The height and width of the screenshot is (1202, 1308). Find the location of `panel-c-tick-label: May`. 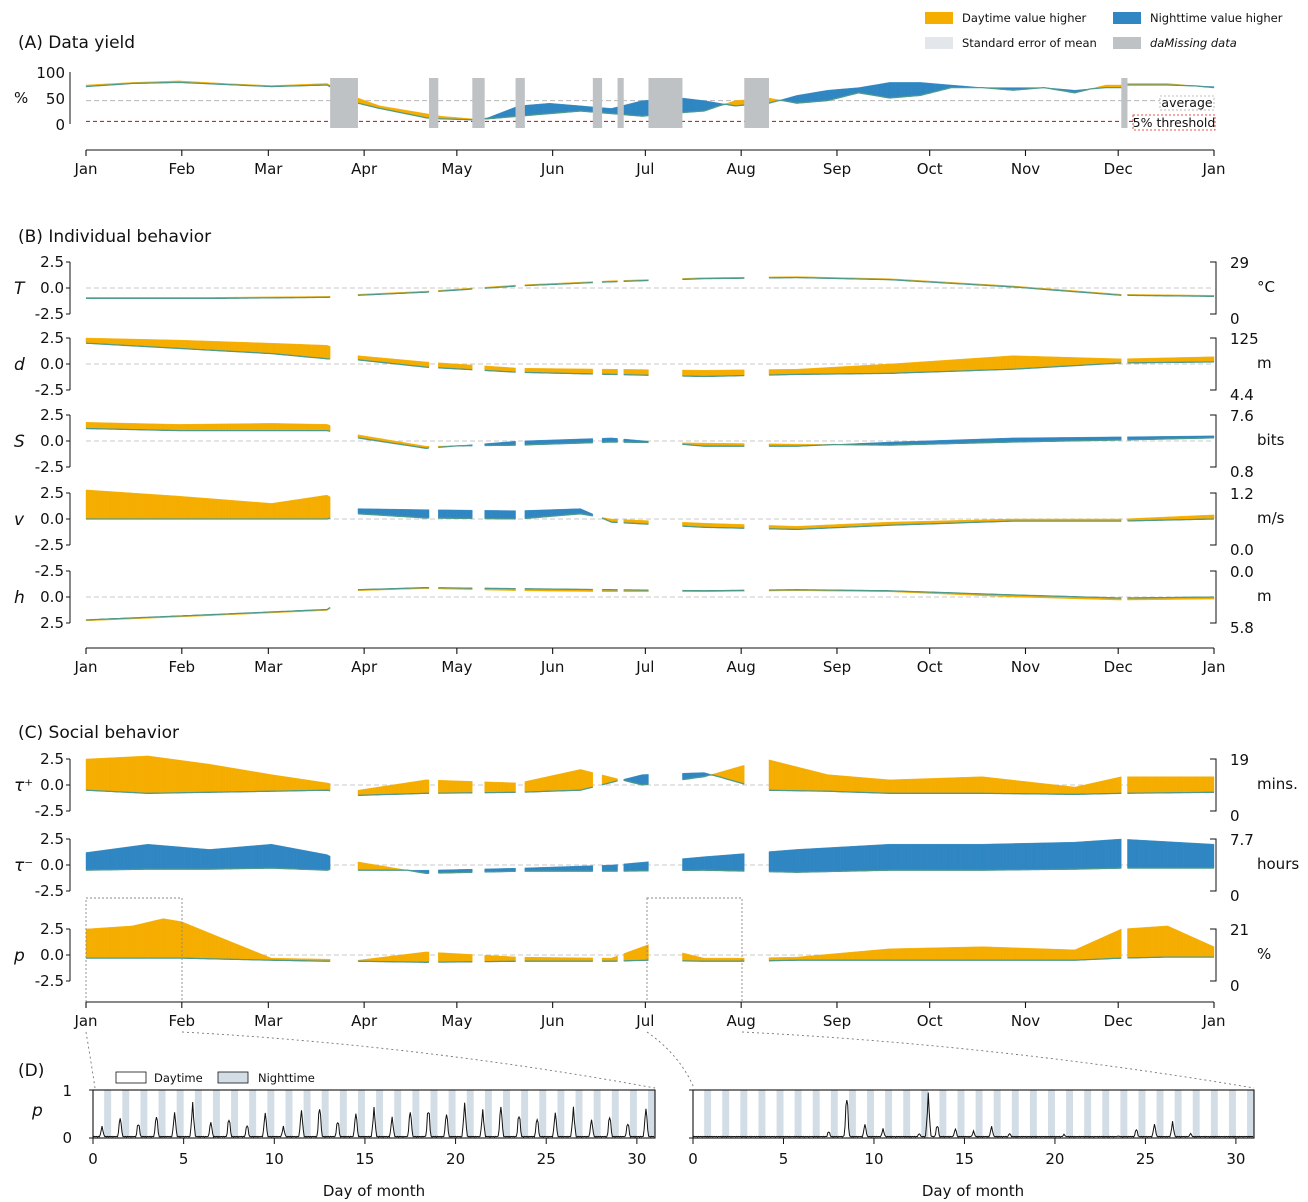

panel-c-tick-label: May is located at coordinates (456, 1021).